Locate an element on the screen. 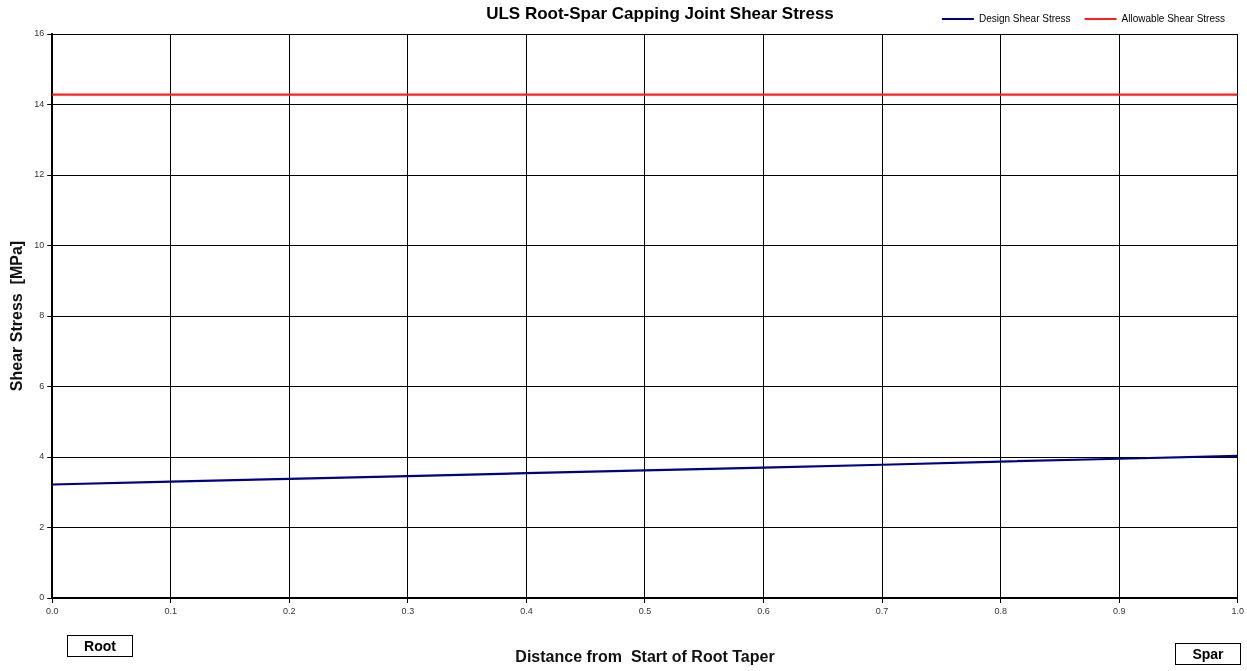 The image size is (1247, 671). chart-title: ULS Root-Spar Capping Joint Shear Stress is located at coordinates (660, 13).